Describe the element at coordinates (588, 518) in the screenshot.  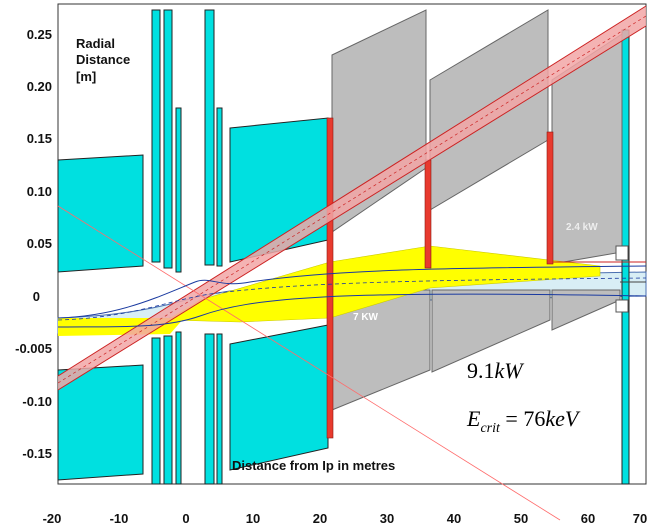
I see `x-tick-label: 60` at that location.